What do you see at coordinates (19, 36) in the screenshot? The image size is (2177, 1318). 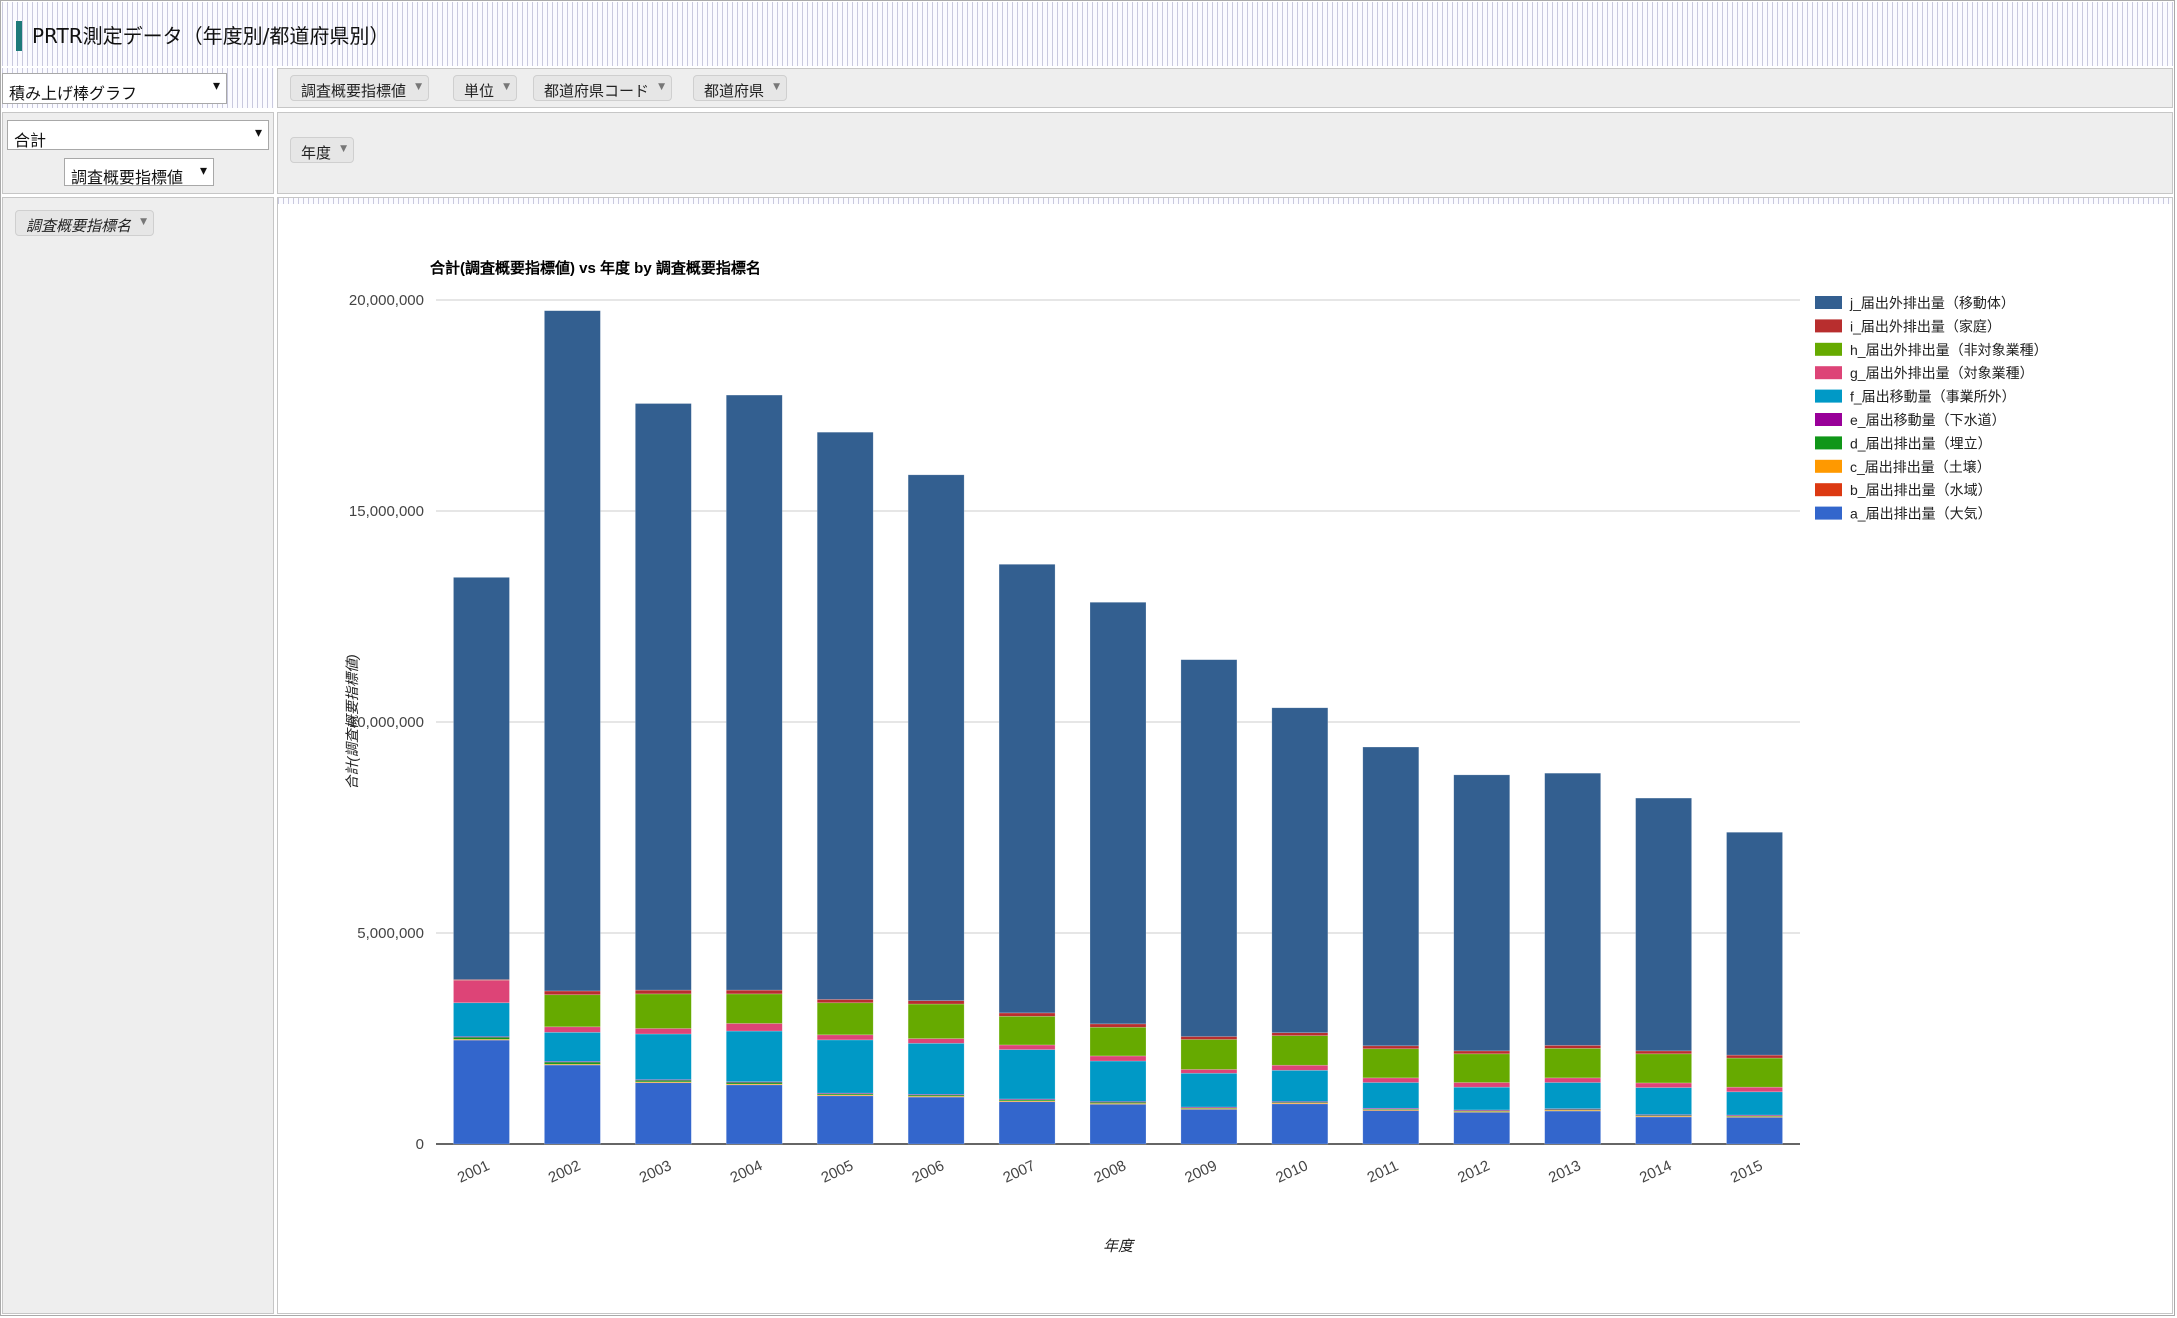 I see `title-accent` at bounding box center [19, 36].